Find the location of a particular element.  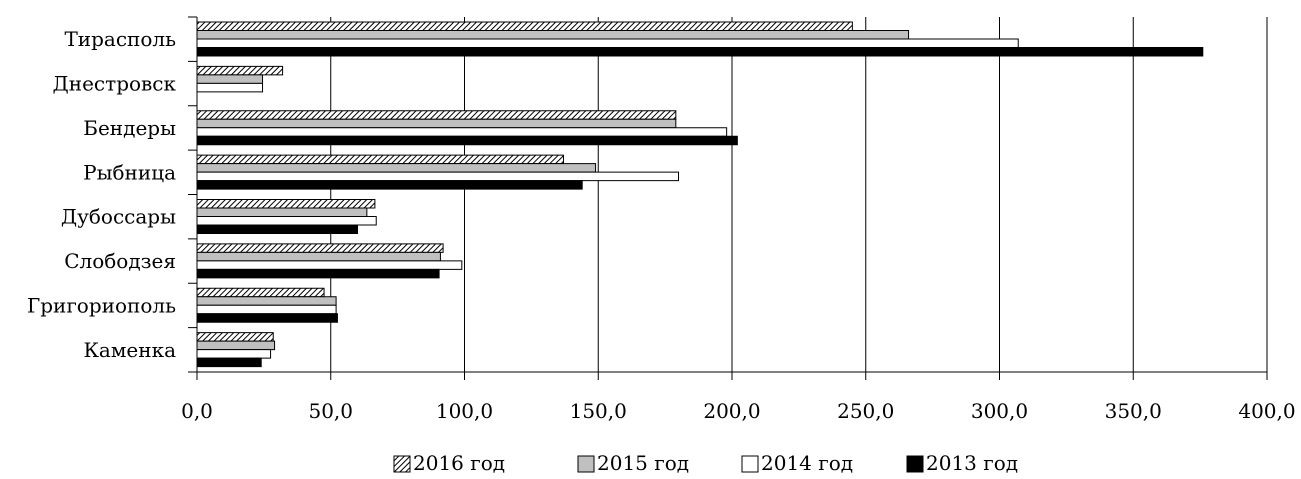

x-tick-label: 350,0 is located at coordinates (1133, 411).